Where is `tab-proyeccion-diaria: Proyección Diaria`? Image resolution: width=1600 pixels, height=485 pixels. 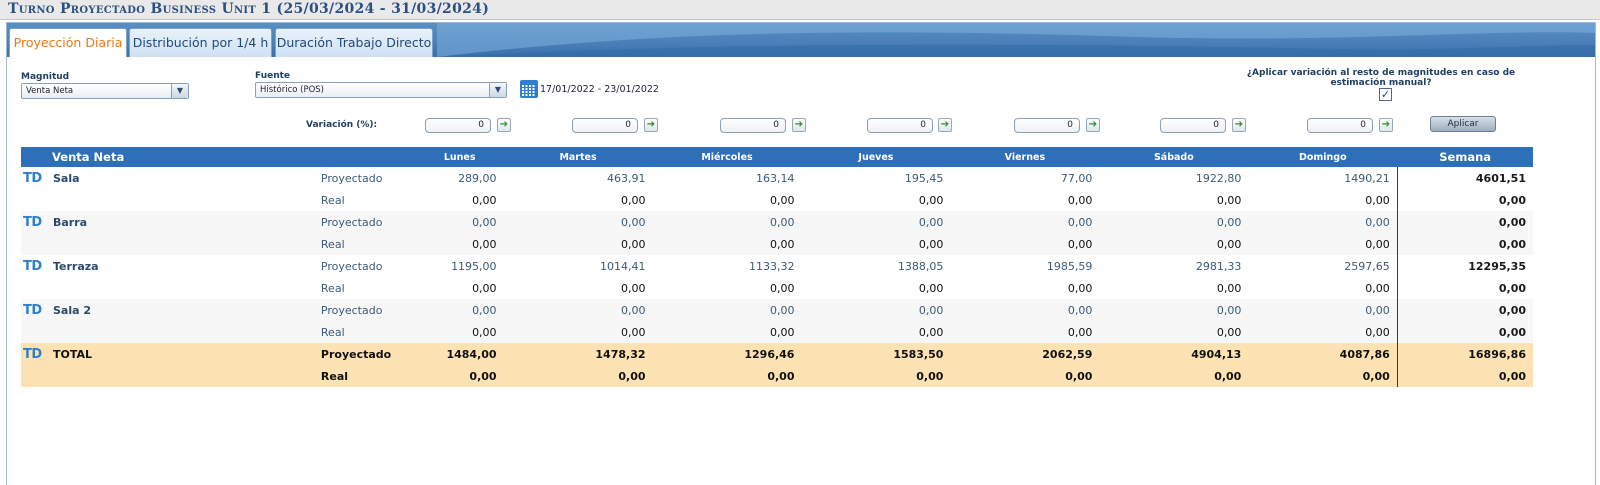 tab-proyeccion-diaria: Proyección Diaria is located at coordinates (68, 42).